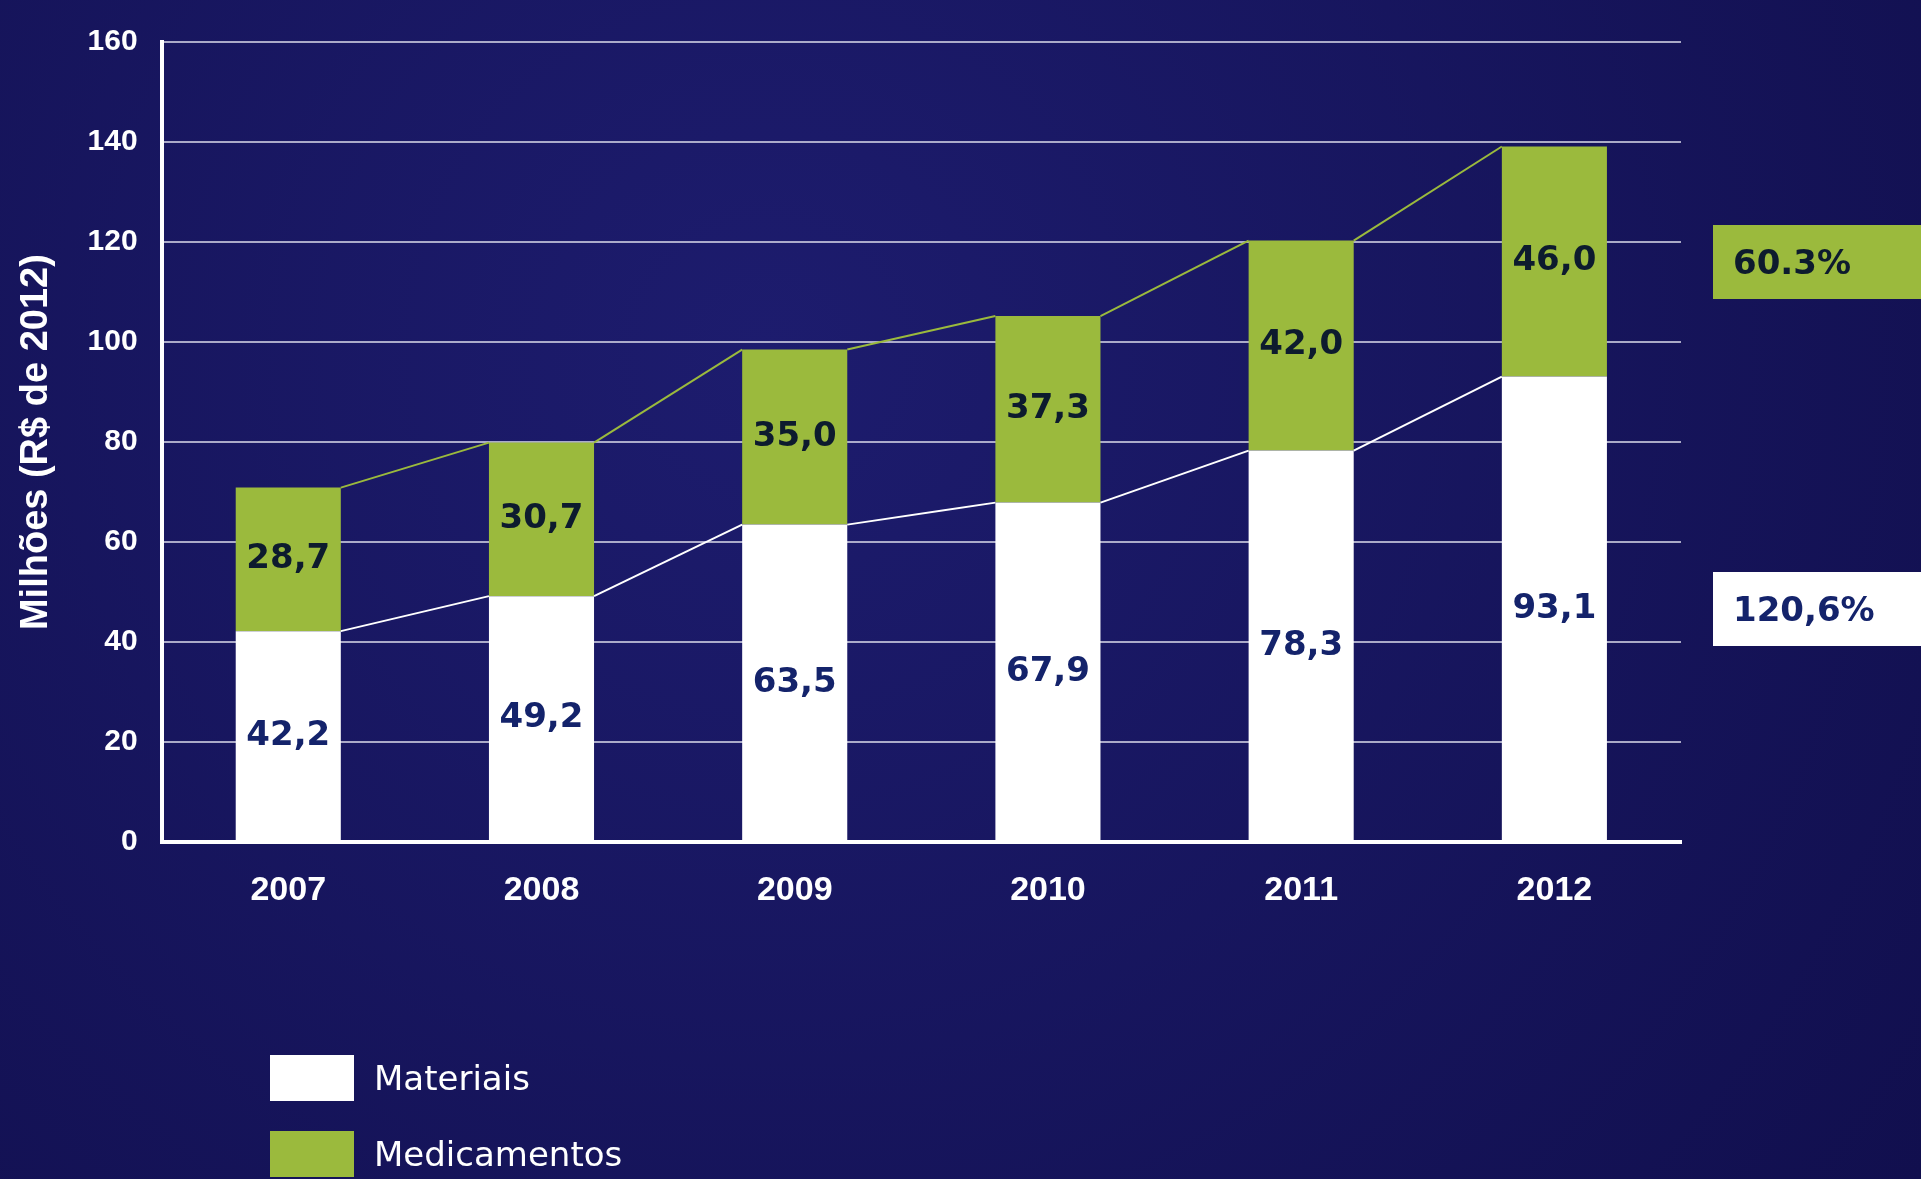  I want to click on data-label: 93,1, so click(1554, 605).